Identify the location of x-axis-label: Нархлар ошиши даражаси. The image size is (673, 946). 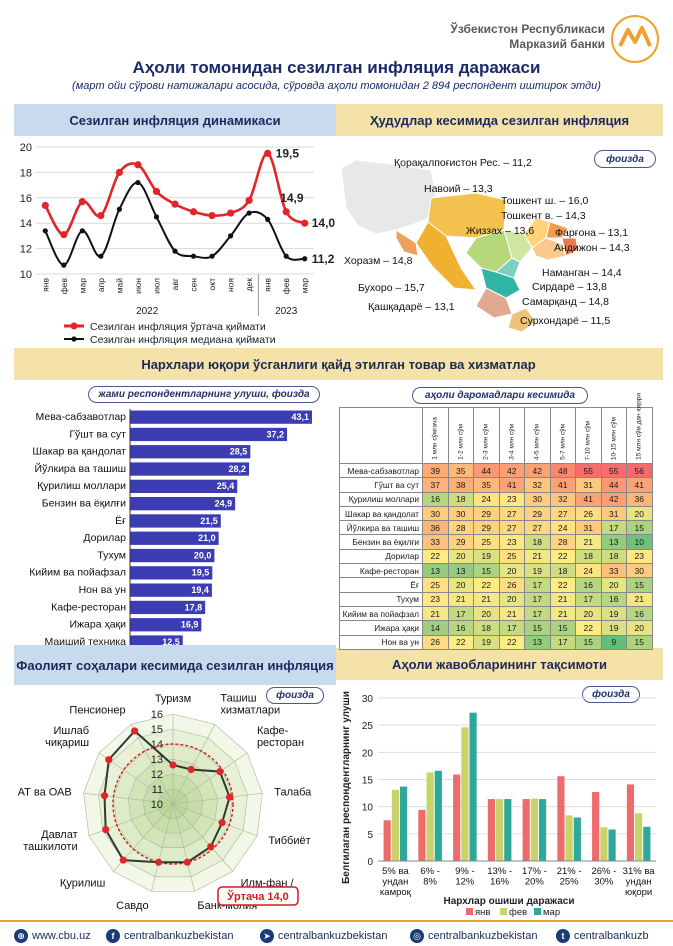
(508, 901).